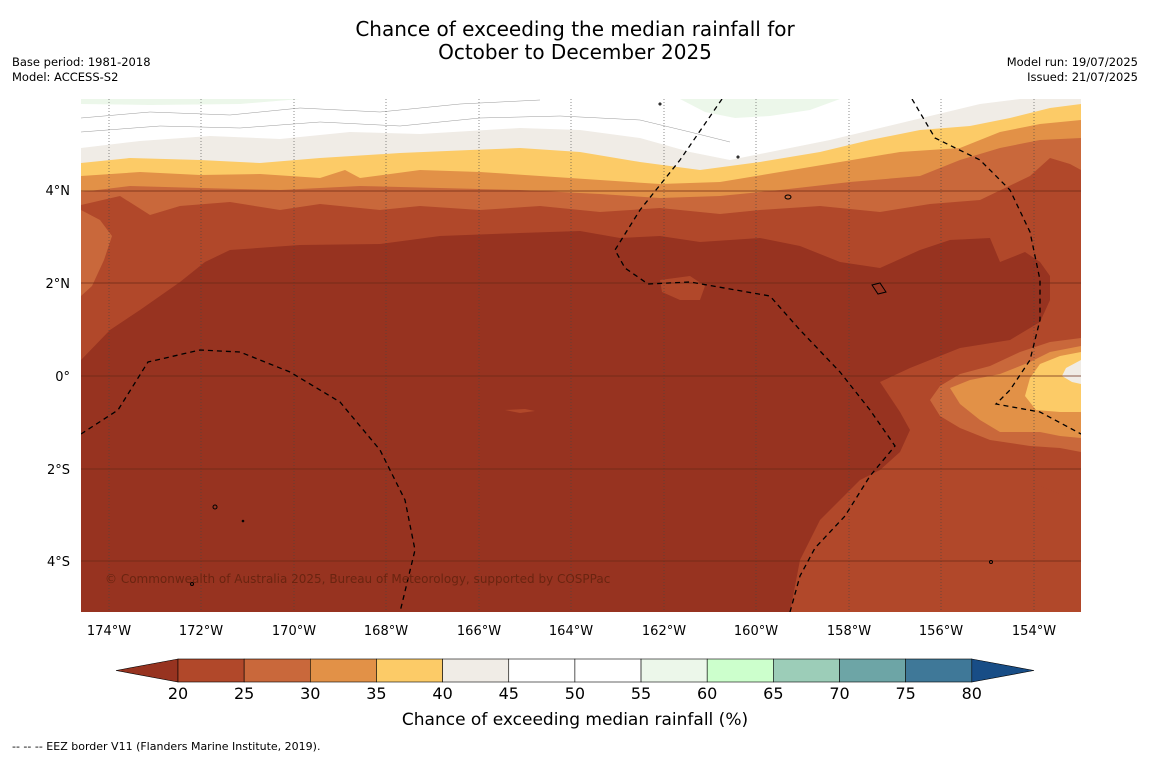 The width and height of the screenshot is (1150, 758). Describe the element at coordinates (508, 693) in the screenshot. I see `colorbar-tick-label: 45` at that location.